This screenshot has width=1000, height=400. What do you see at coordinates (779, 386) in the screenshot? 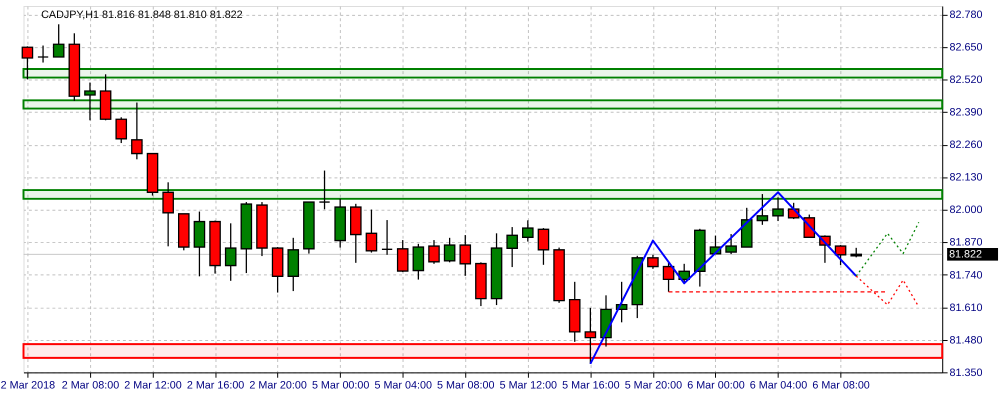
I see `x-tick-label: 6 Mar 04:00` at bounding box center [779, 386].